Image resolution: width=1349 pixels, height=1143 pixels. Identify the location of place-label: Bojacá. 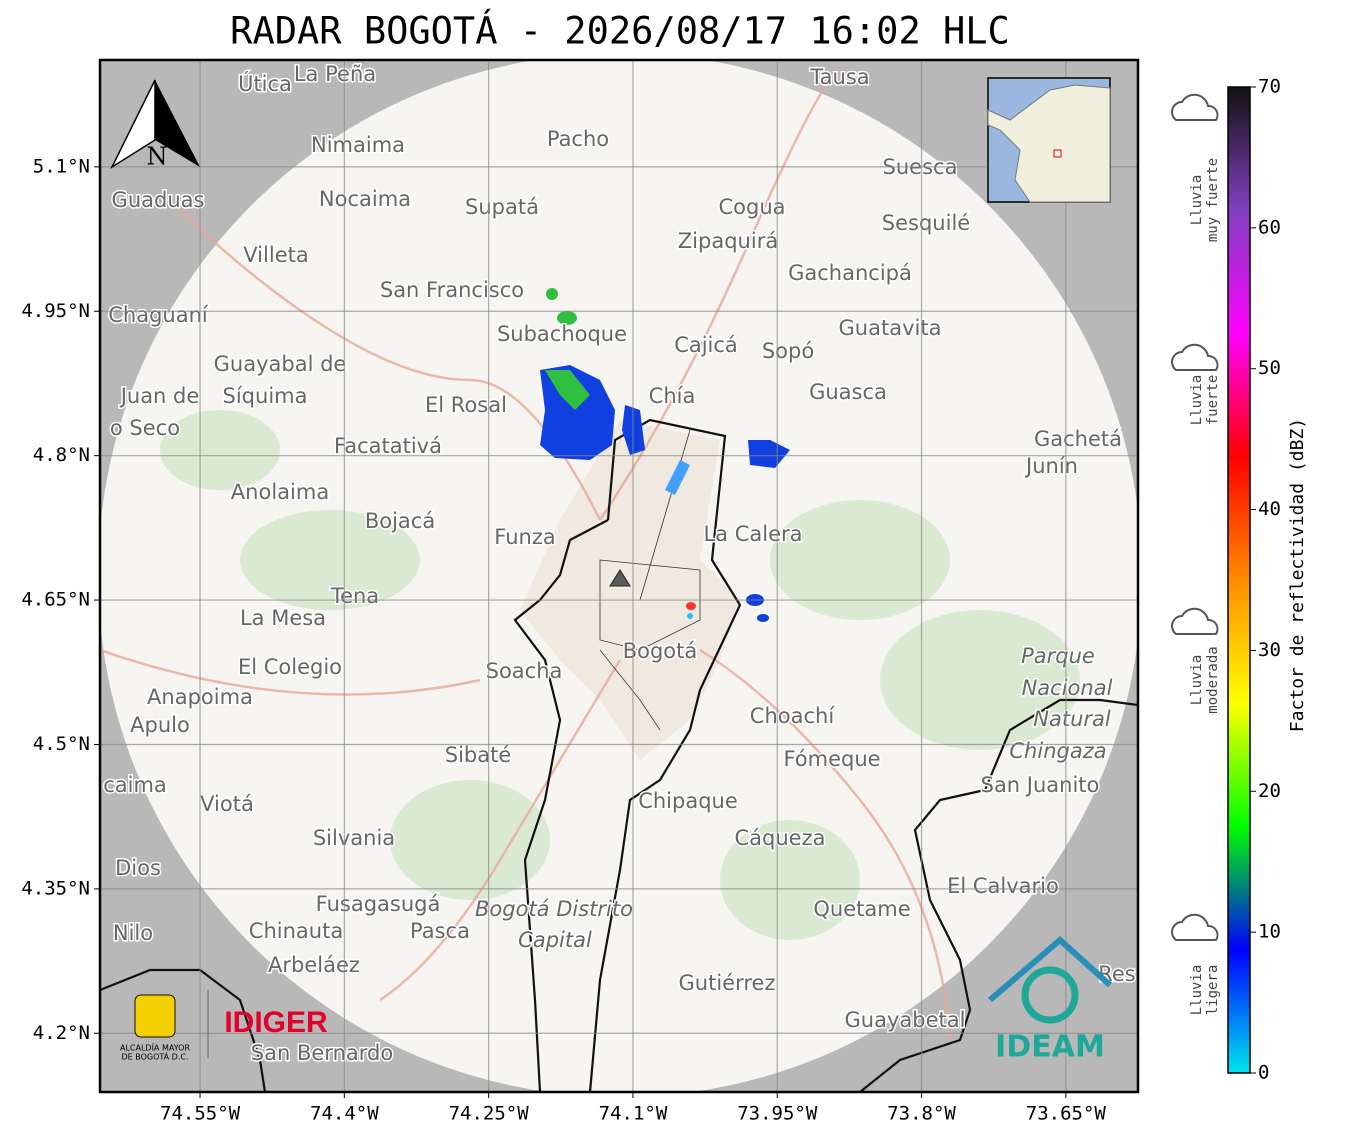
(400, 521).